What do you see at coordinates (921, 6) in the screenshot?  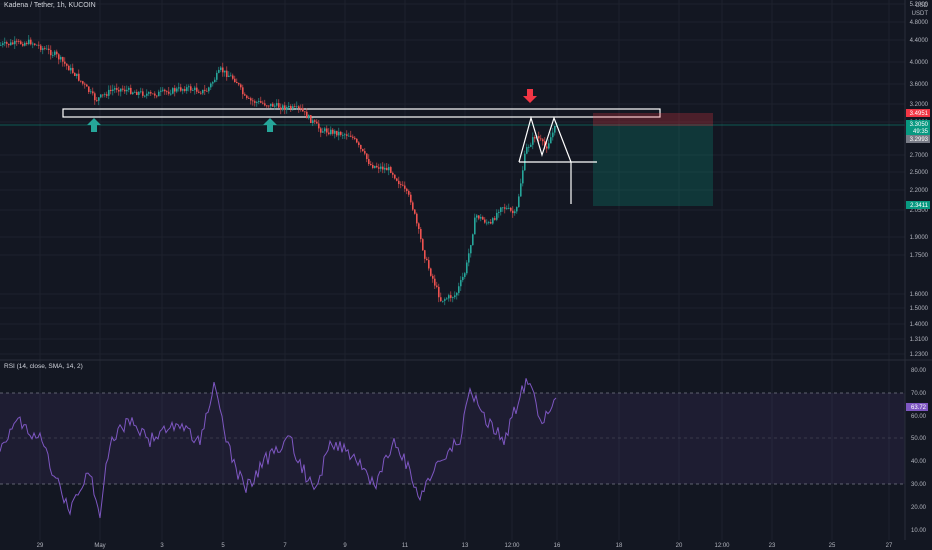 I see `currency-line-1: USD` at bounding box center [921, 6].